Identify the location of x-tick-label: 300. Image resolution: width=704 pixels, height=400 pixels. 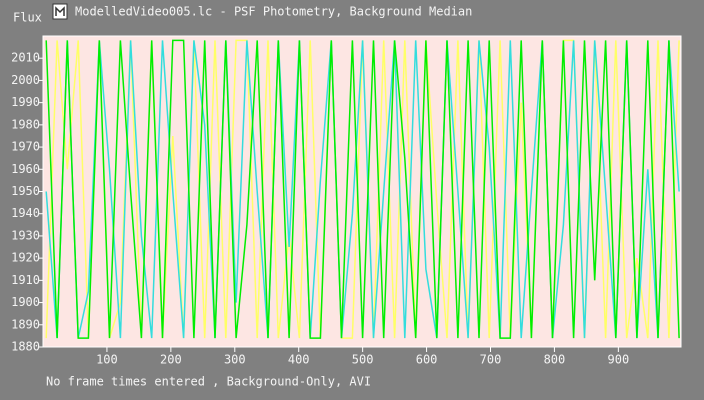
(235, 360).